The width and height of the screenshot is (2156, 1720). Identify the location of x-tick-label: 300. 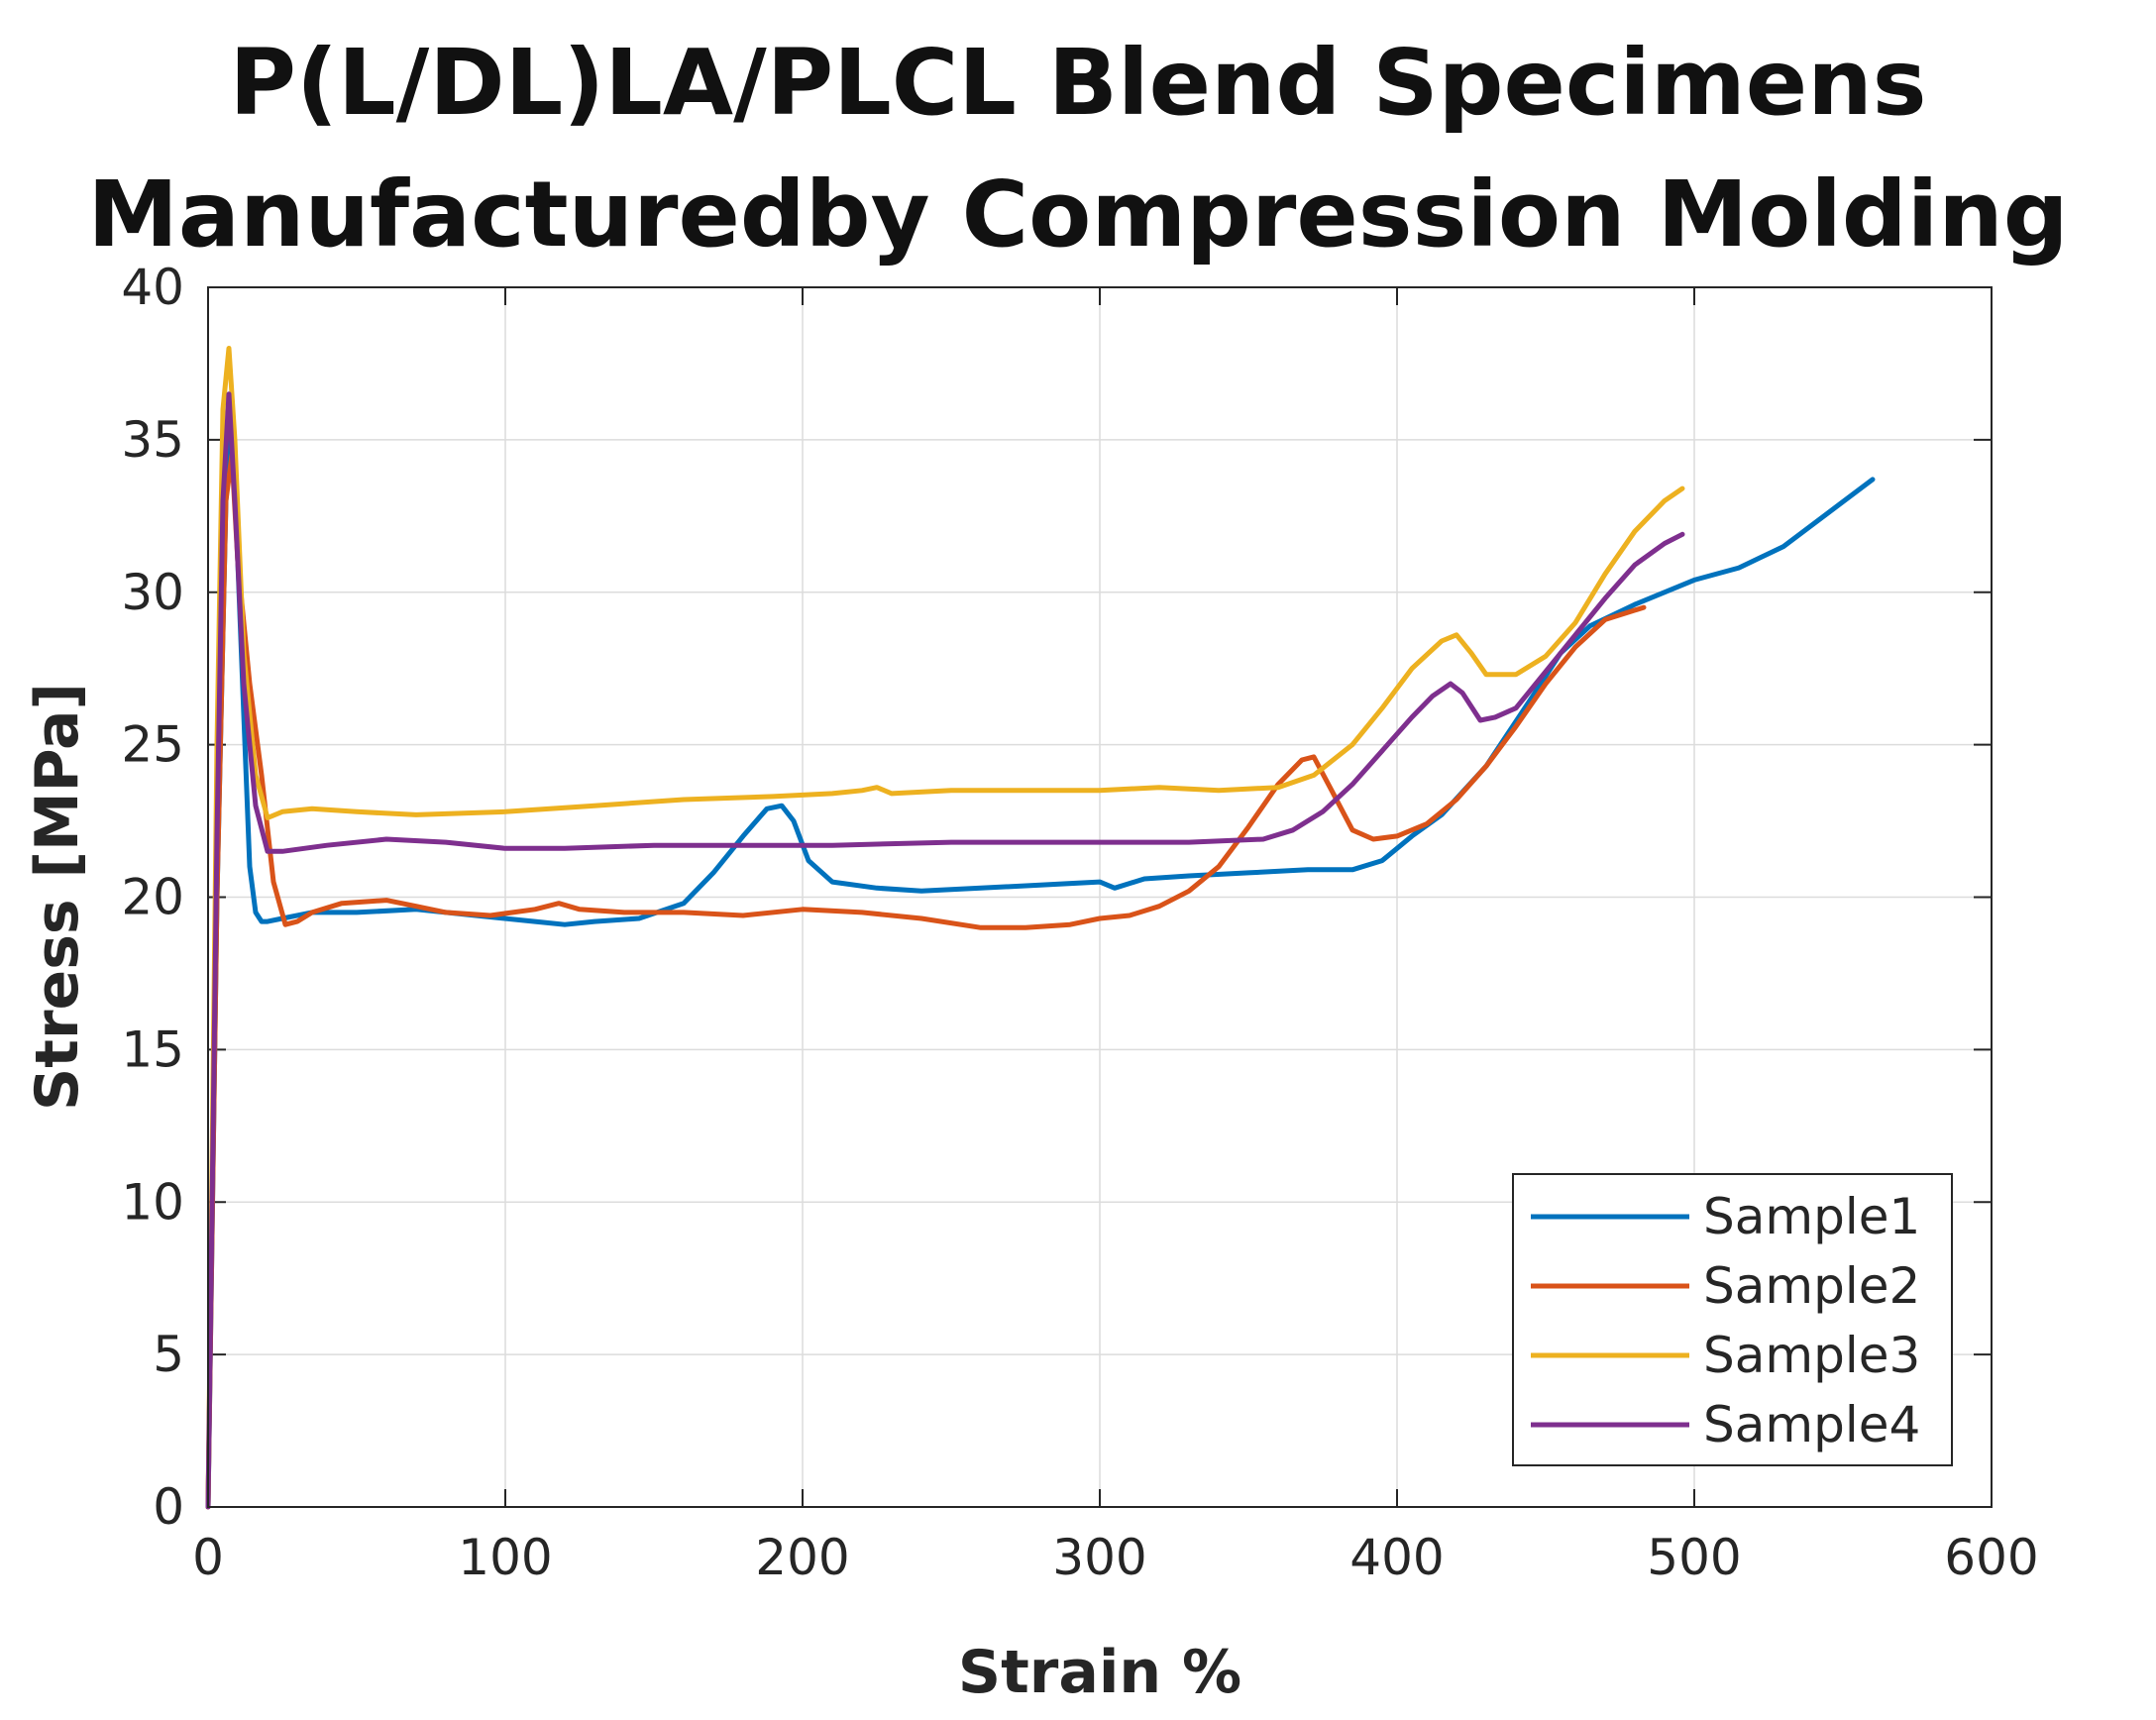
(1099, 1557).